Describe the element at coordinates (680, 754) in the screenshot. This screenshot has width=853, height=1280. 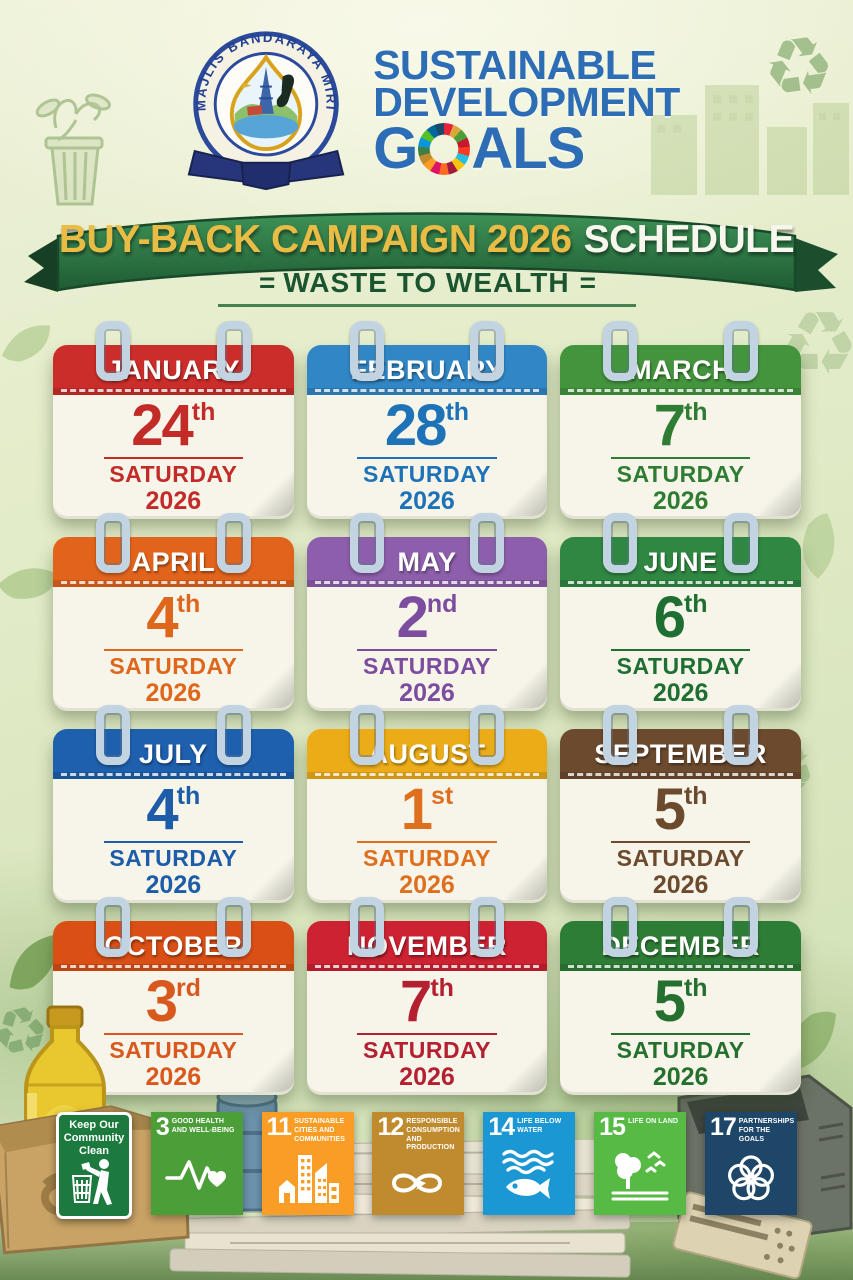
I see `month-header: SEPTEMBER` at that location.